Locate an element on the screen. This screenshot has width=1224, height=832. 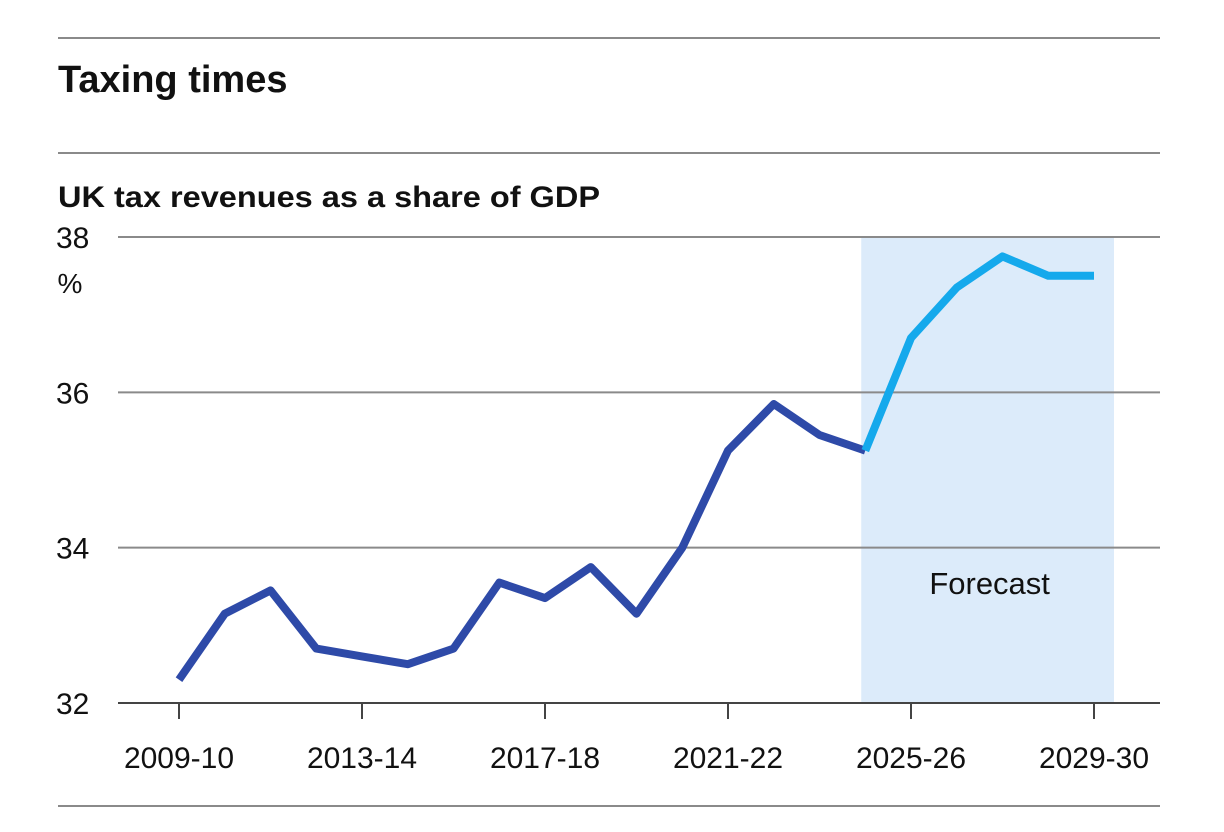
x-tick-label: 2025-26 is located at coordinates (911, 758).